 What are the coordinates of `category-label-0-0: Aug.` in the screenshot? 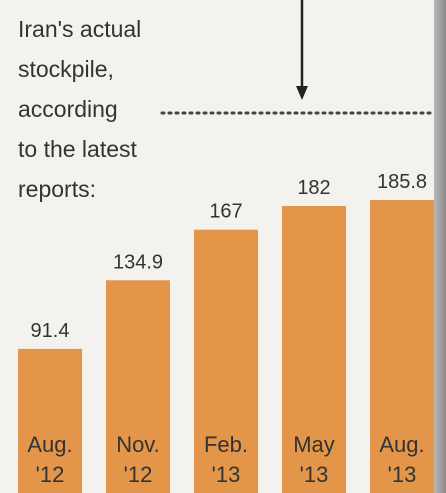 It's located at (49, 444).